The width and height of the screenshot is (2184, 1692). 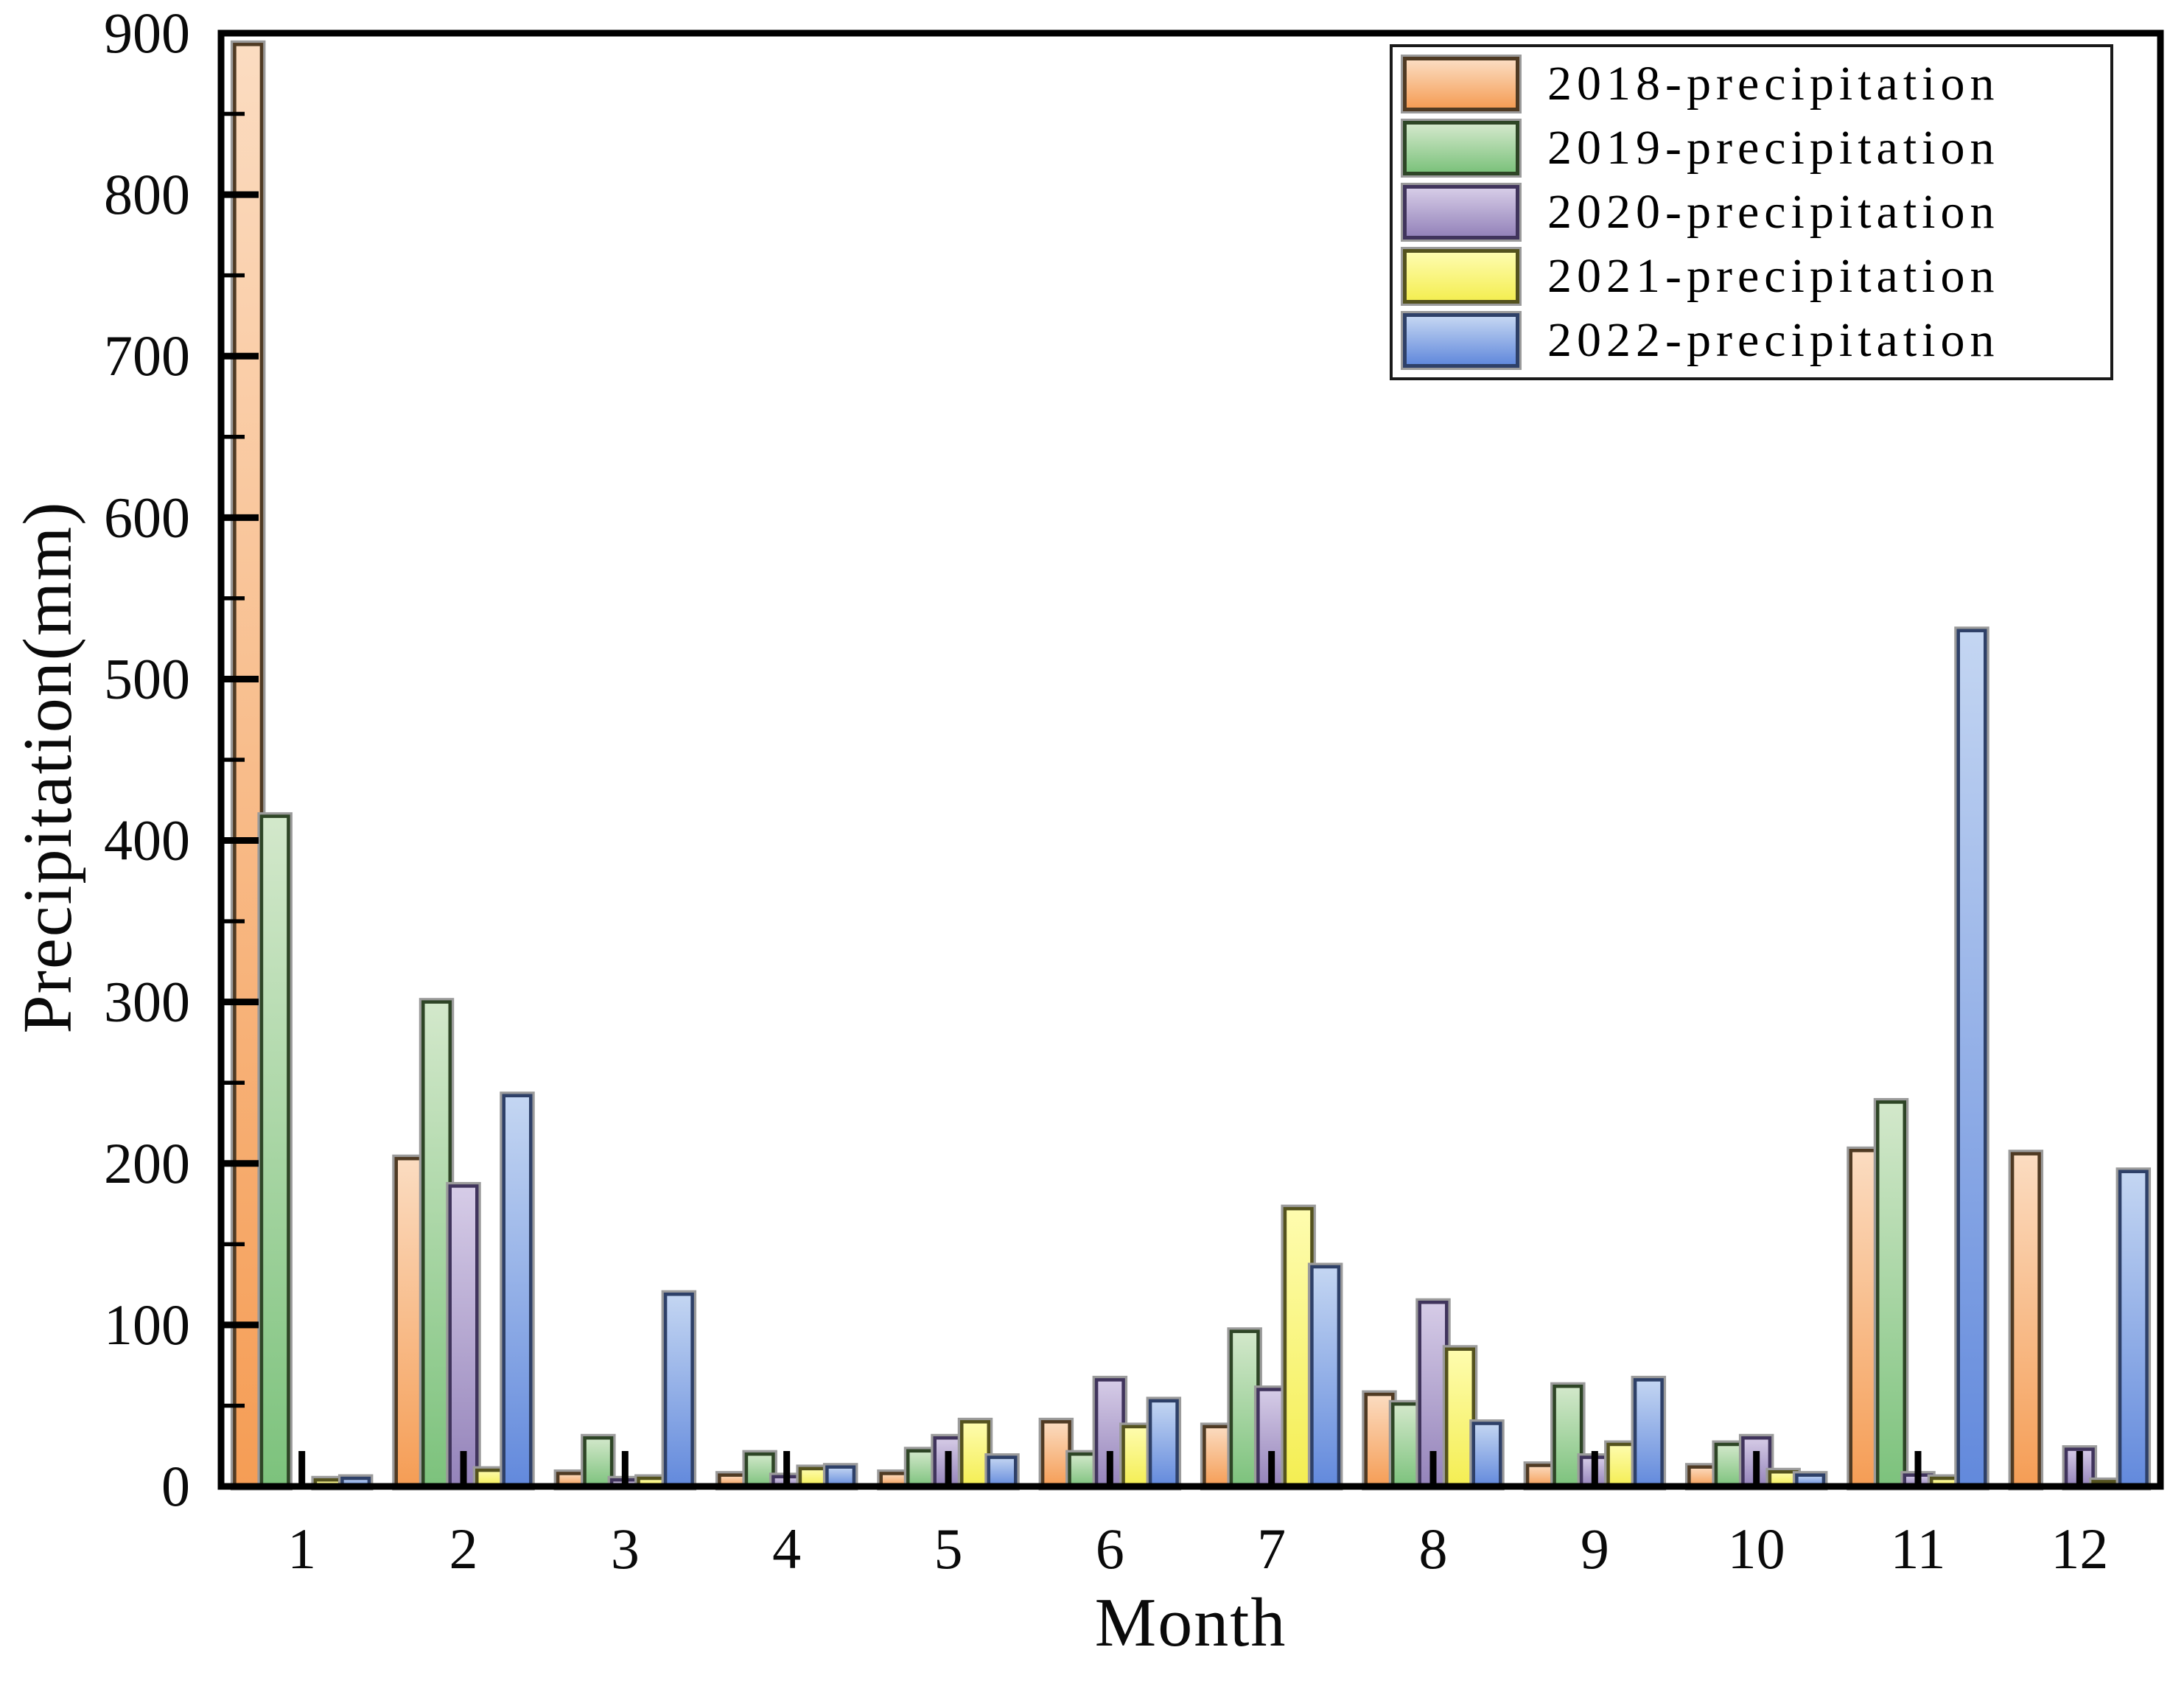 I want to click on x-axis-label: Month, so click(x=1190, y=1623).